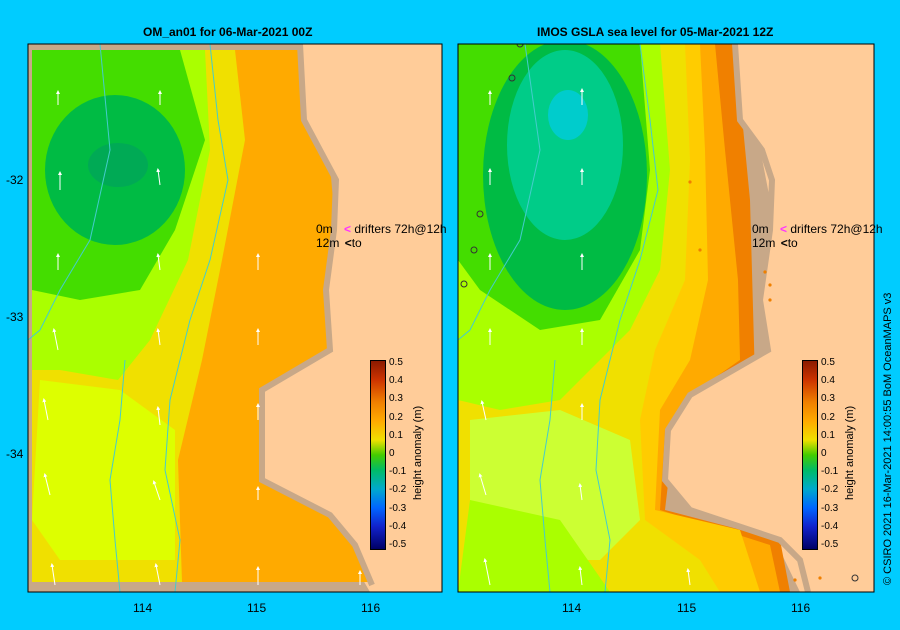  Describe the element at coordinates (810, 455) in the screenshot. I see `colorbar-right` at that location.